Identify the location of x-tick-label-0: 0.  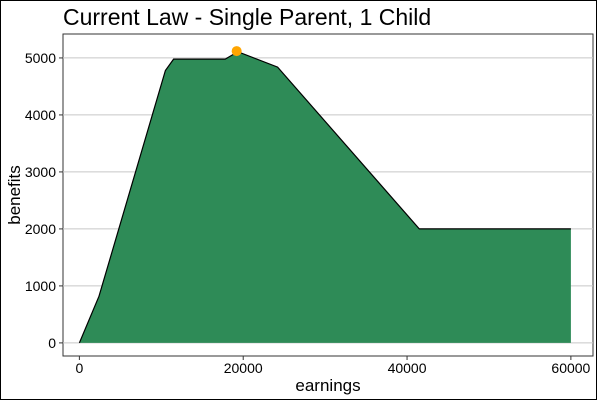
(79, 368).